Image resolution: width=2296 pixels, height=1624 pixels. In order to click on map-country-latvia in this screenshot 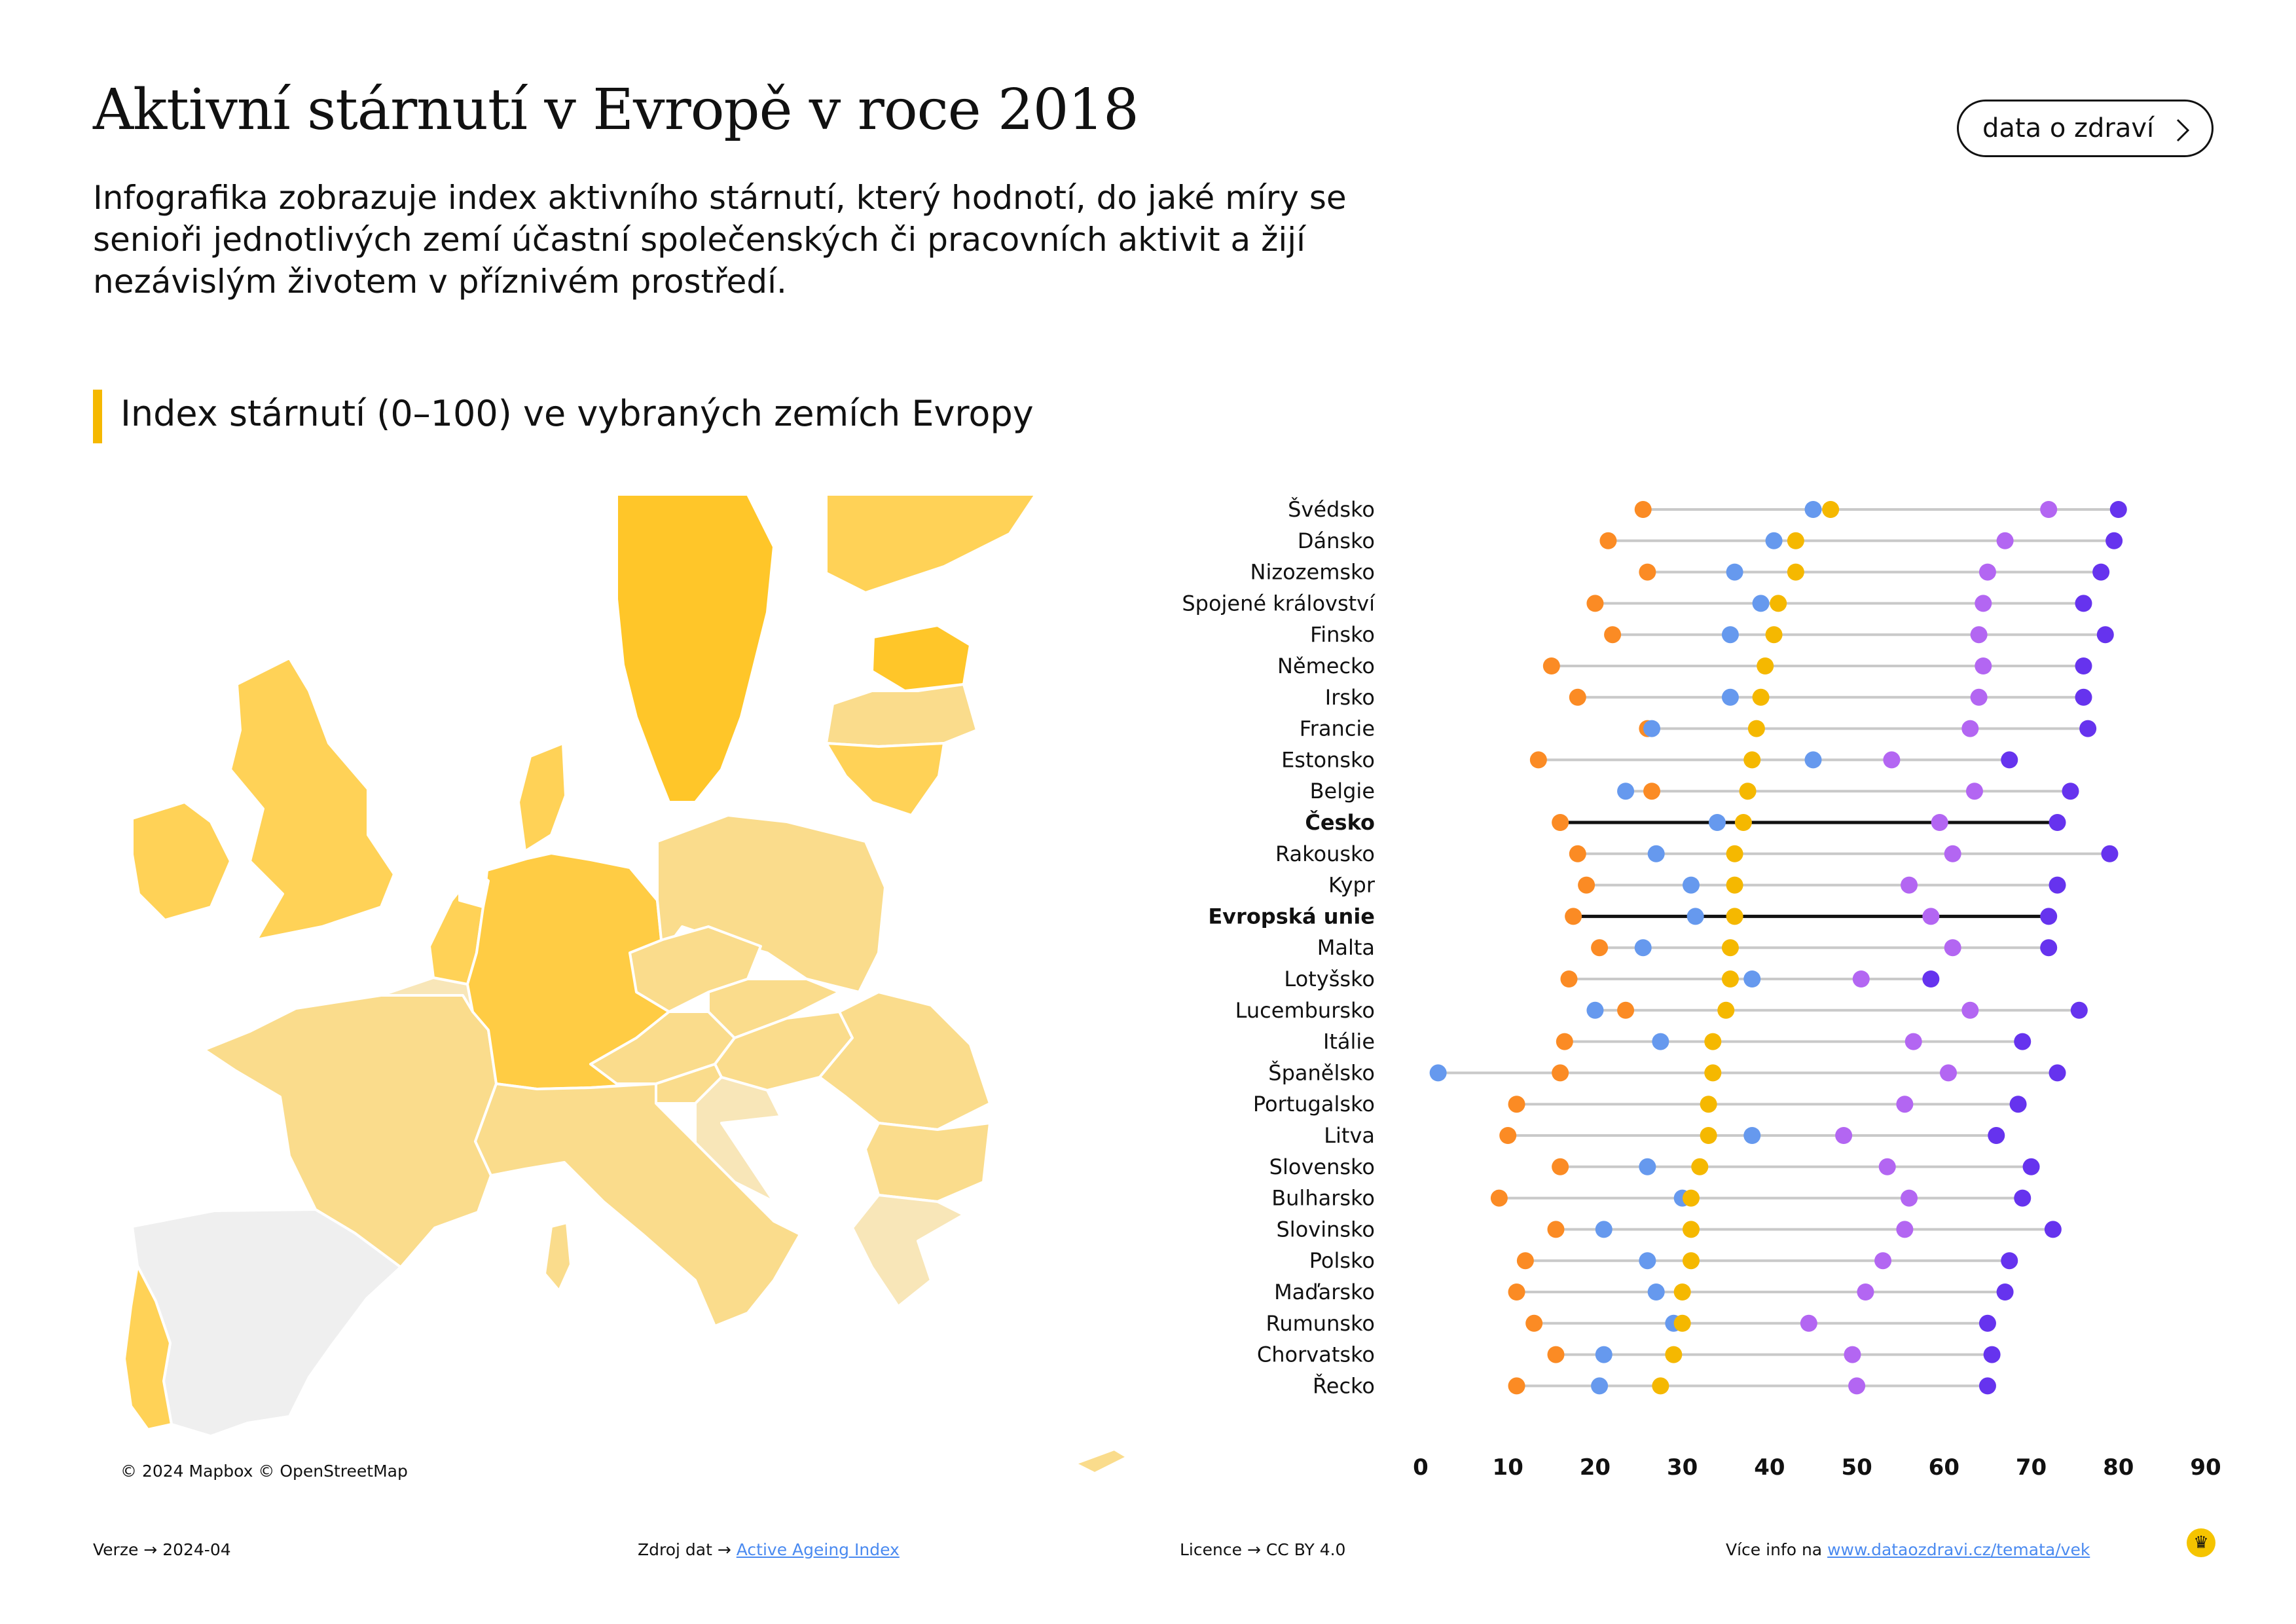, I will do `click(901, 715)`.